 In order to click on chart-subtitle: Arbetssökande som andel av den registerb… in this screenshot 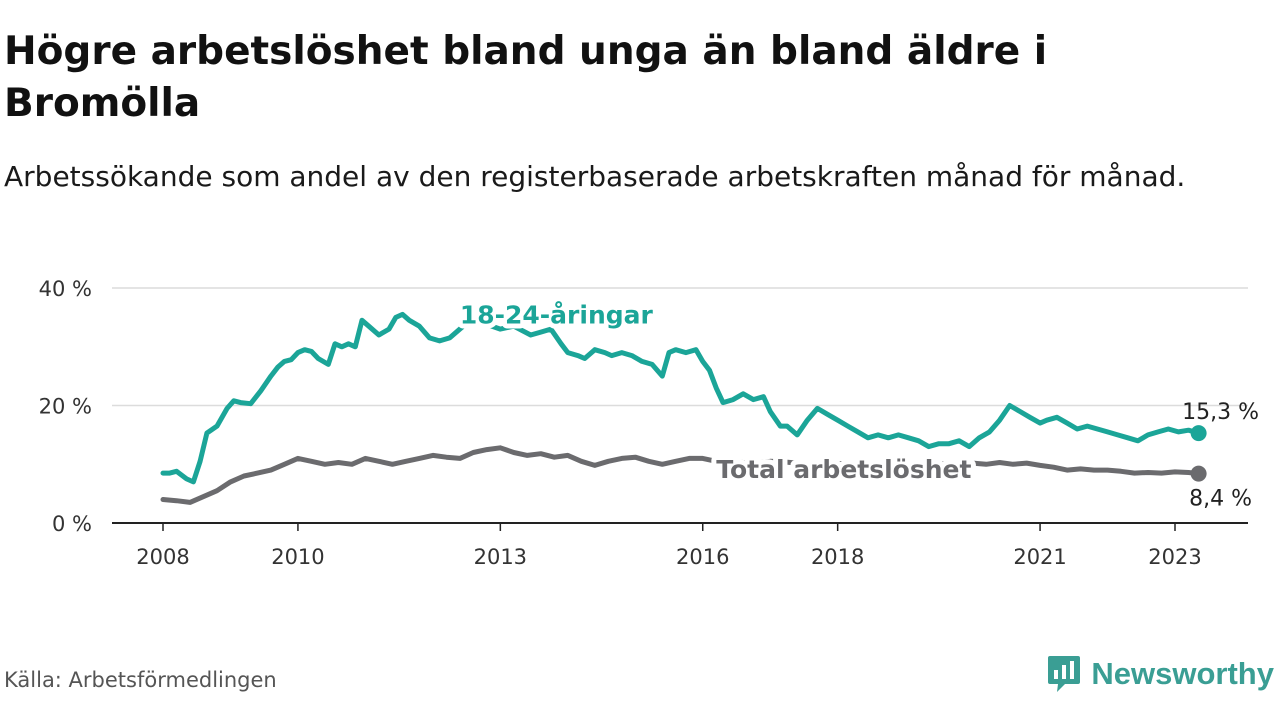, I will do `click(595, 176)`.